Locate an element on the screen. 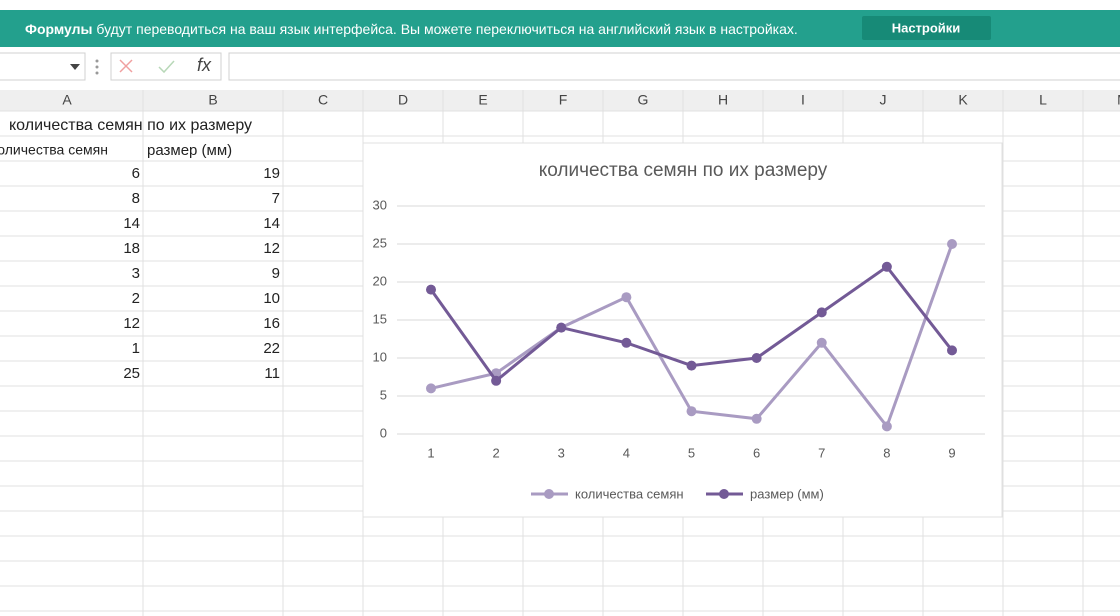 The height and width of the screenshot is (616, 1120). settings-button is located at coordinates (926, 28).